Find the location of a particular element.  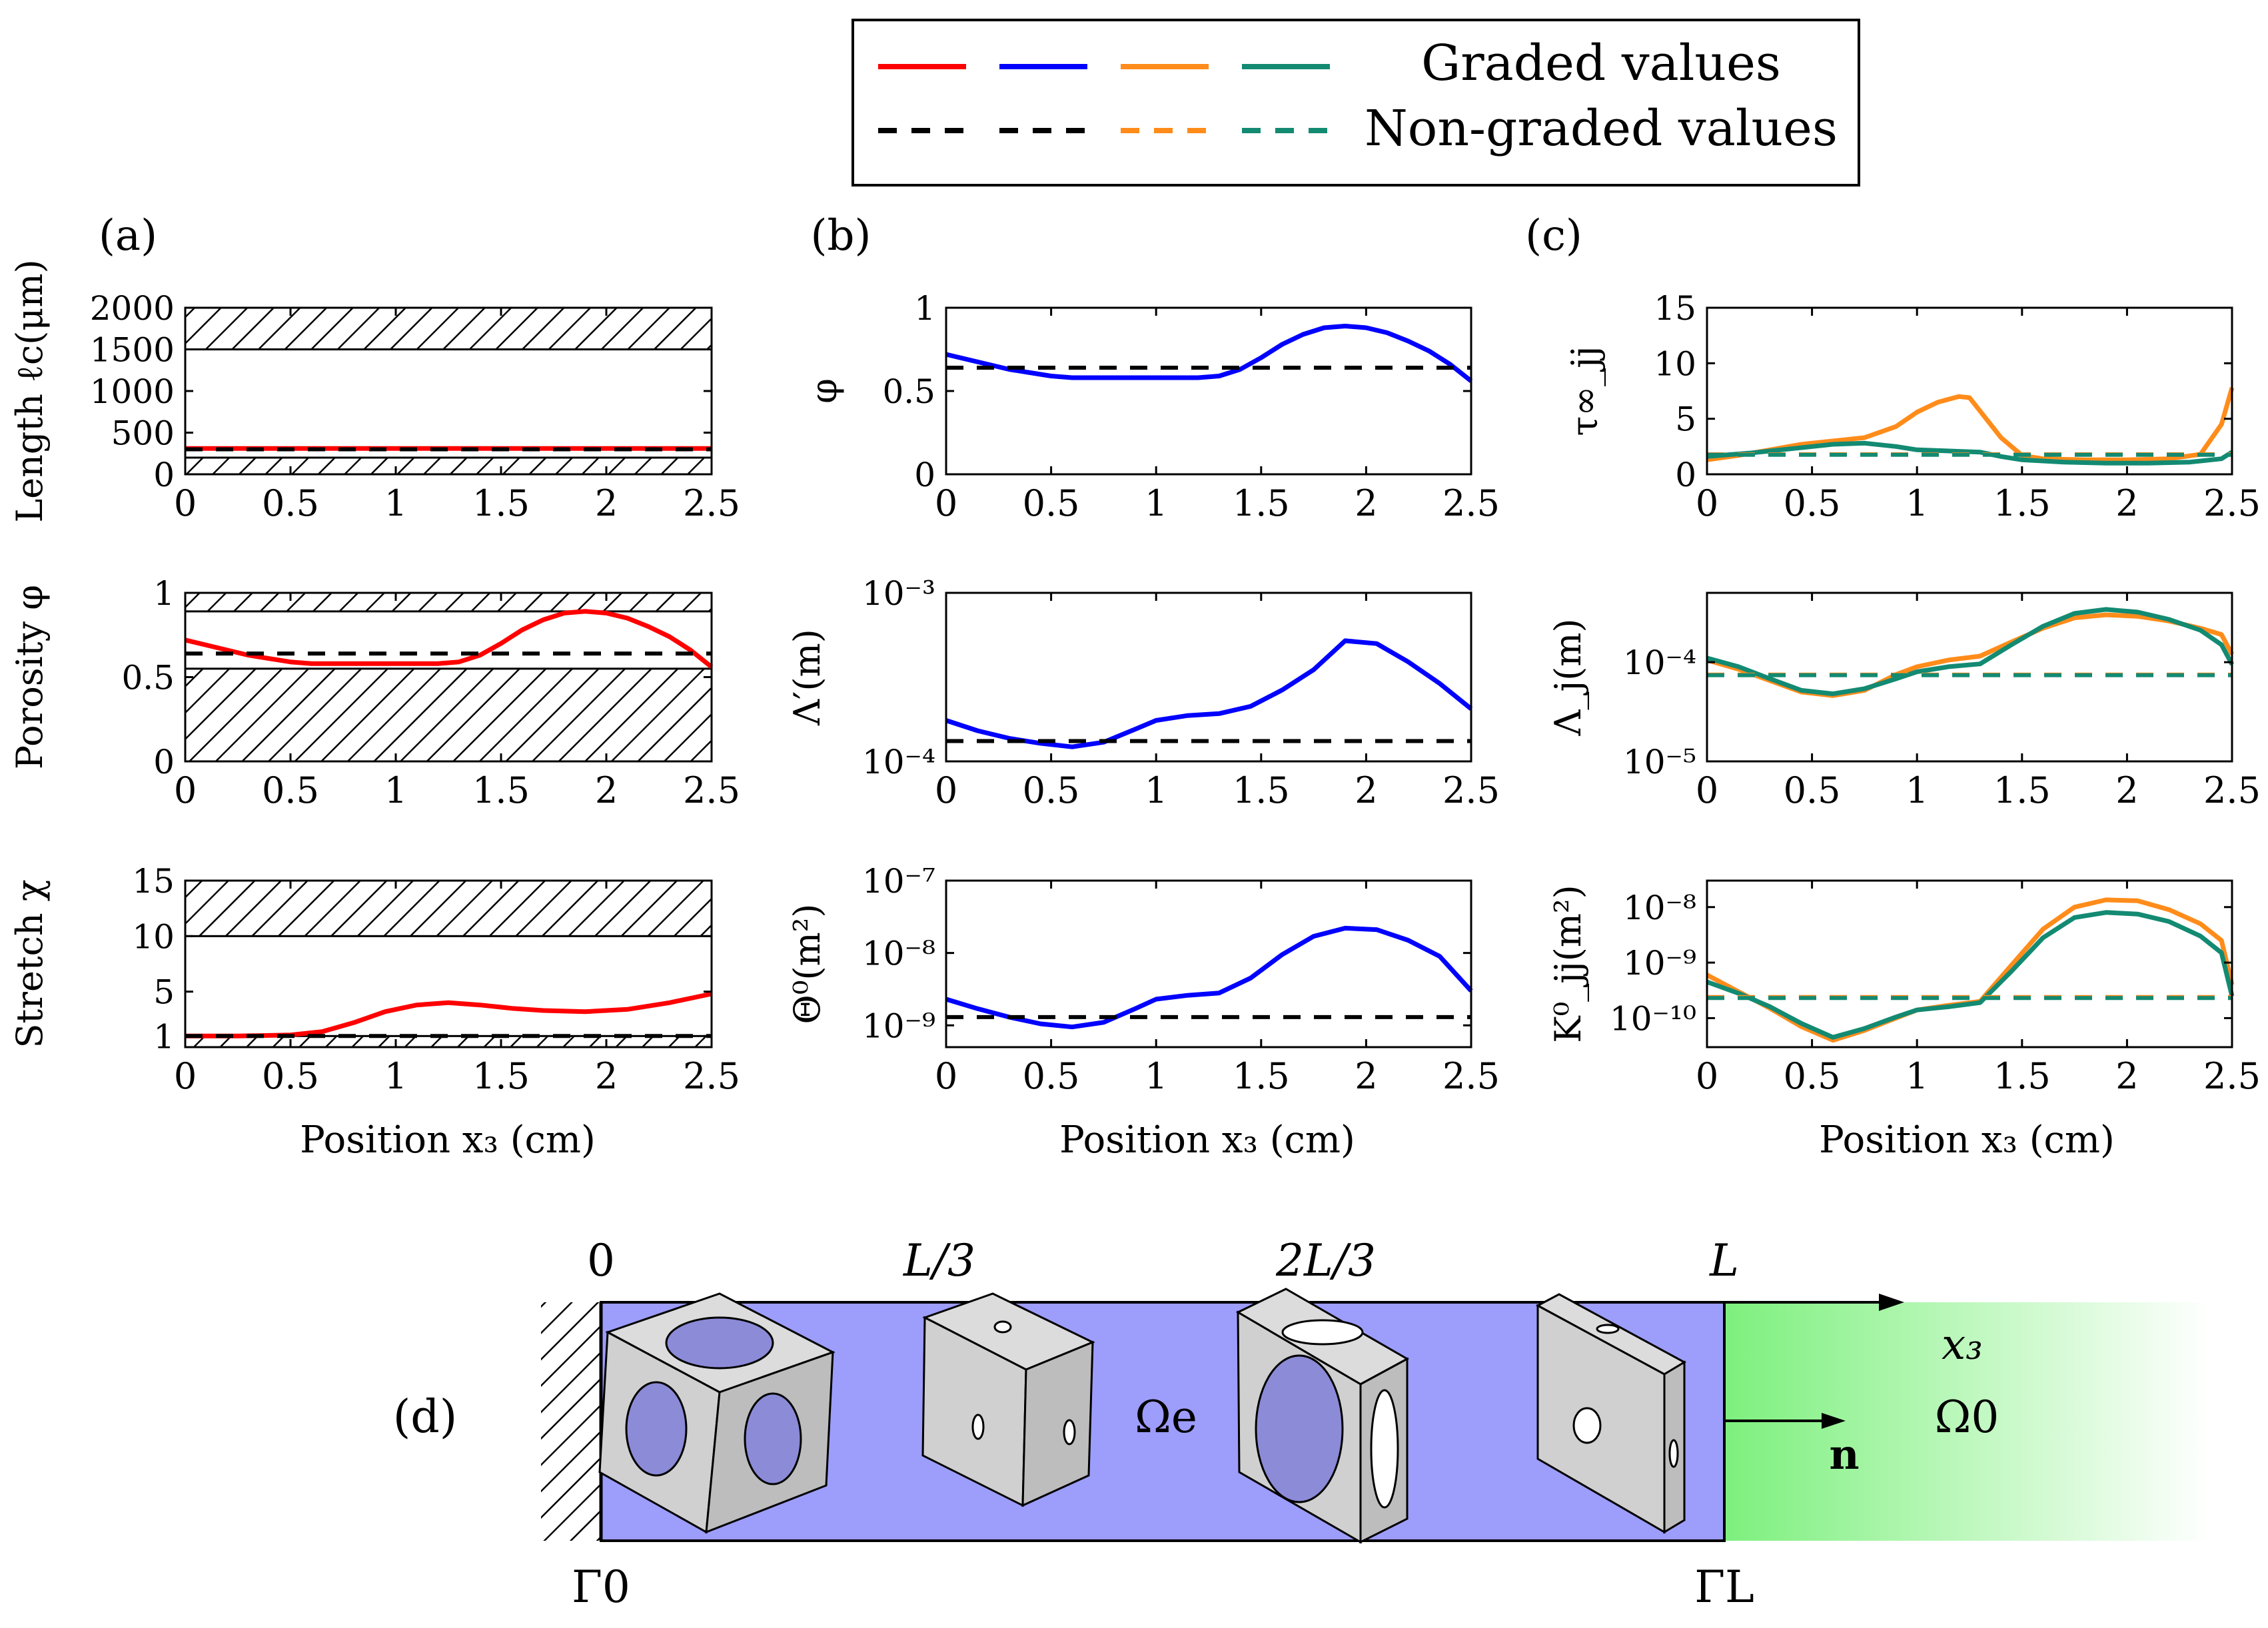

y-axis-label: Porosity φ is located at coordinates (30, 677).